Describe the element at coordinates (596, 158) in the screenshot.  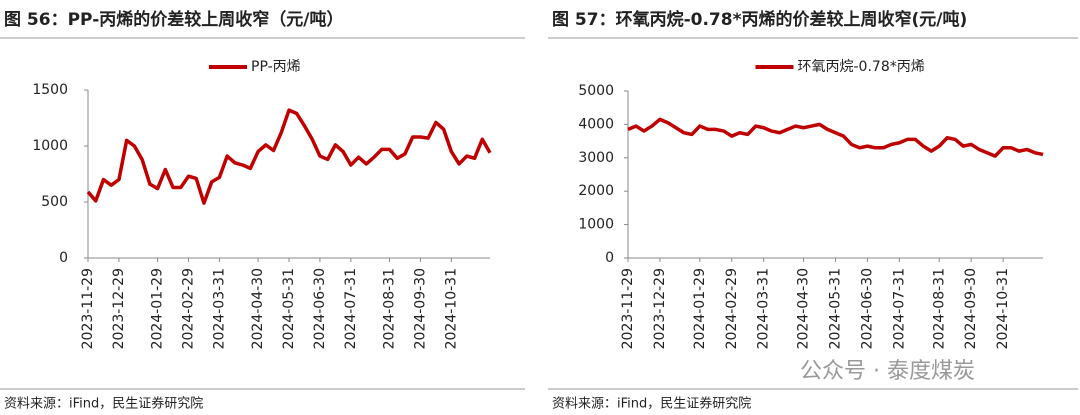
I see `y-tick-label: 3000` at that location.